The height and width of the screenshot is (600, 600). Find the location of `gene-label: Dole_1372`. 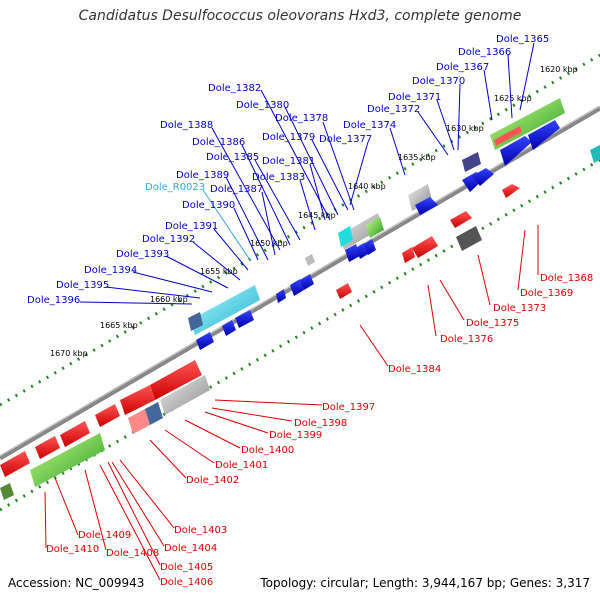

gene-label: Dole_1372 is located at coordinates (393, 109).